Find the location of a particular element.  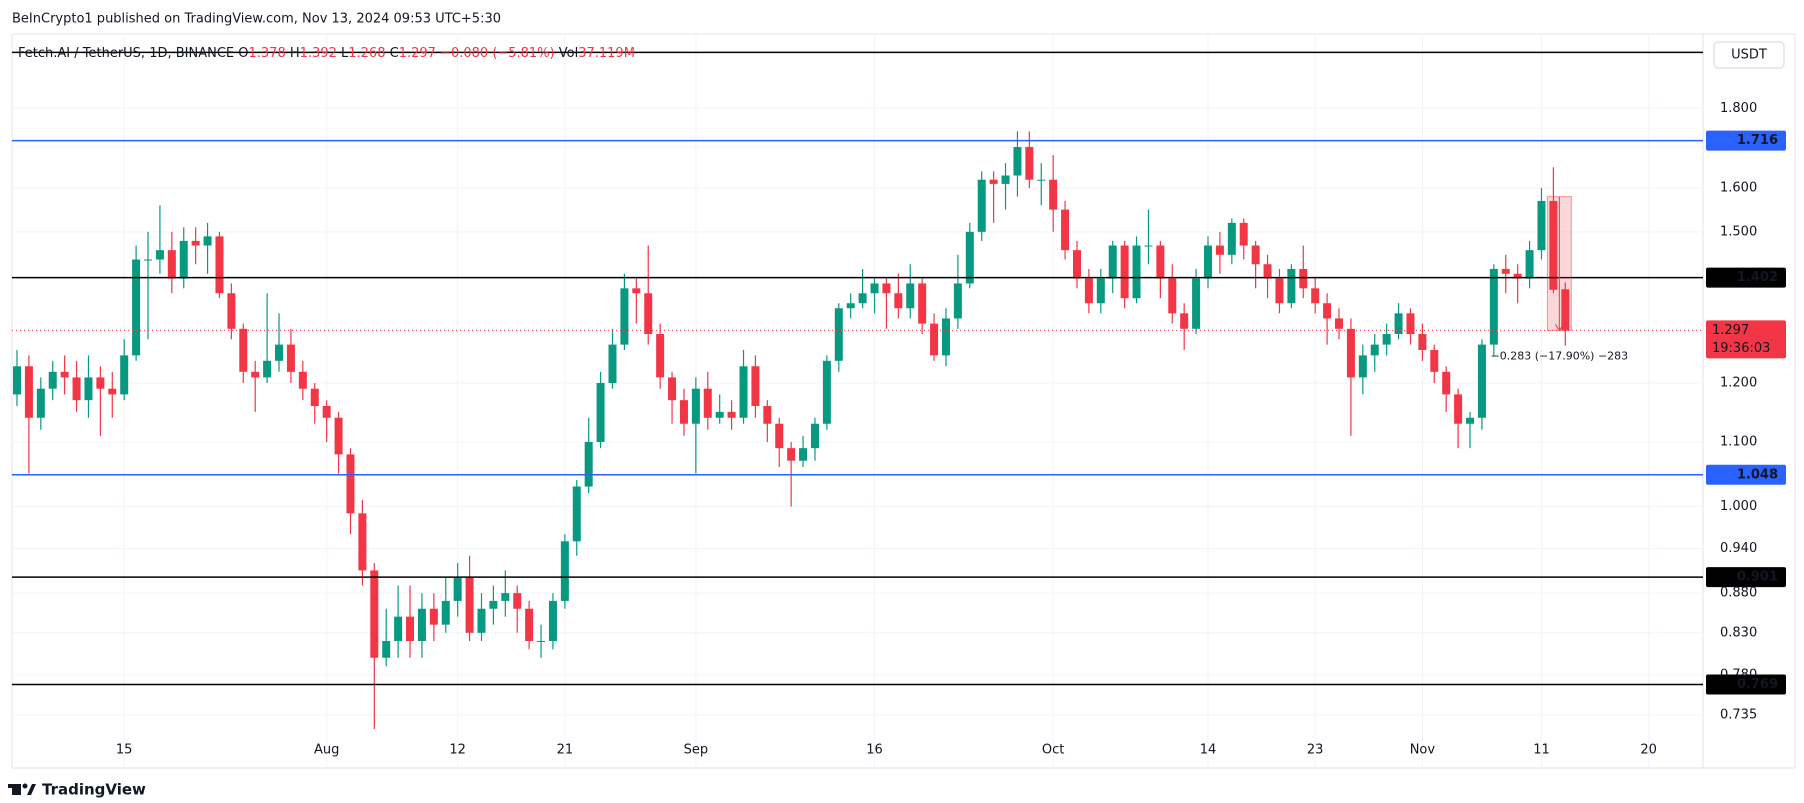

x-tick-label: 20 is located at coordinates (1648, 750).